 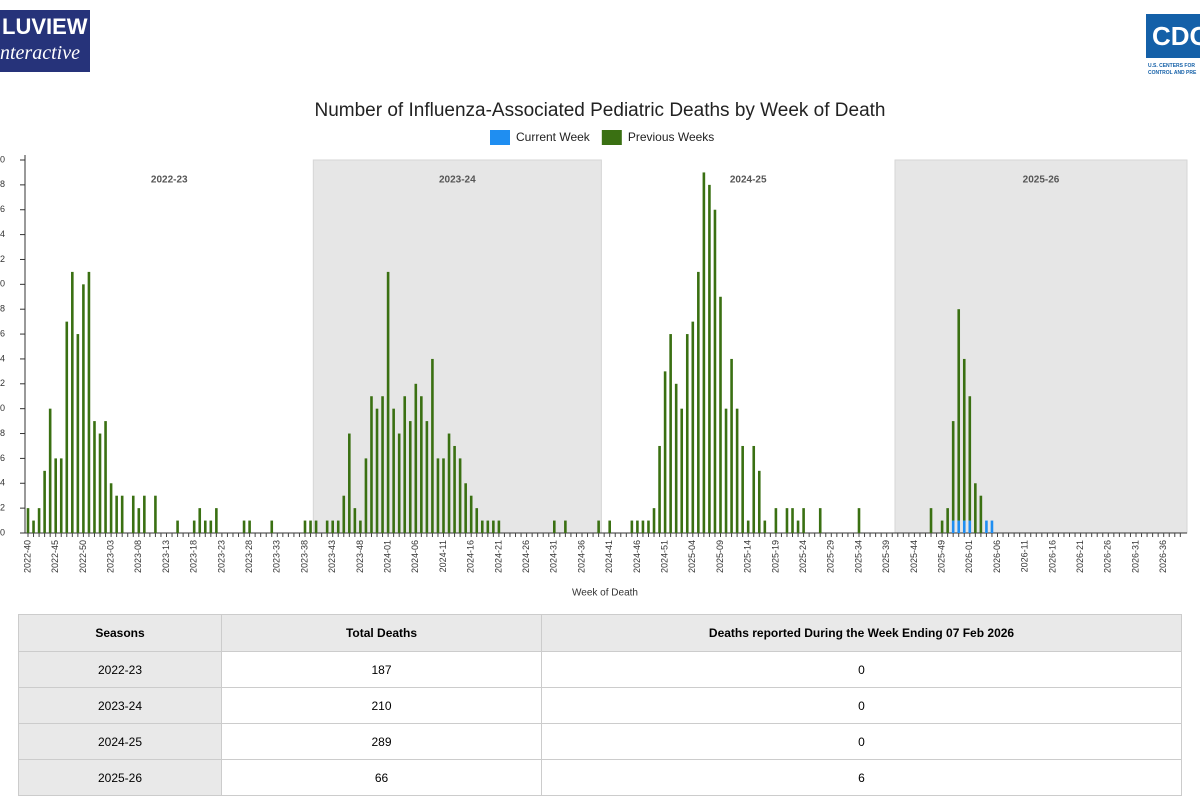 I want to click on x-tick-label: 2025-24, so click(x=803, y=556).